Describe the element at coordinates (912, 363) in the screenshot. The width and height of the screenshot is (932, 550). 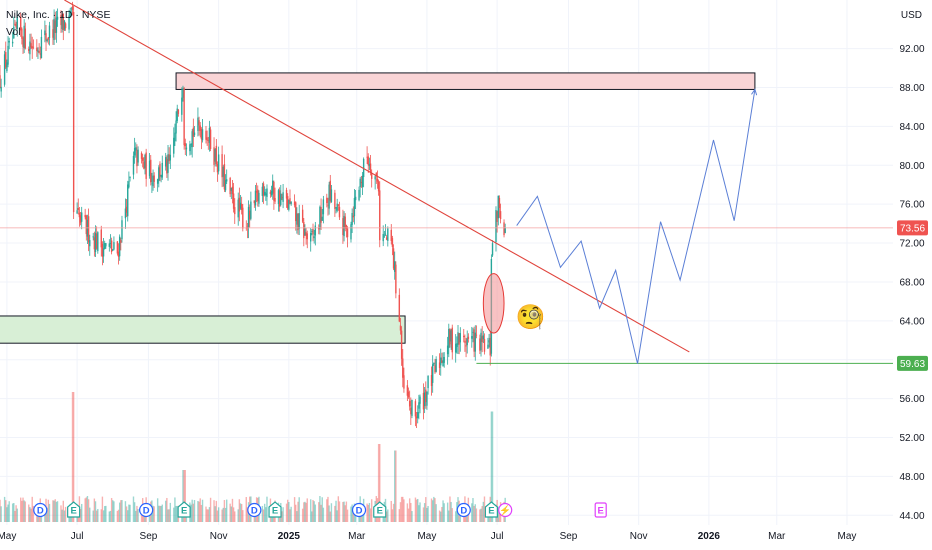
I see `support-price-badge: 59.63` at that location.